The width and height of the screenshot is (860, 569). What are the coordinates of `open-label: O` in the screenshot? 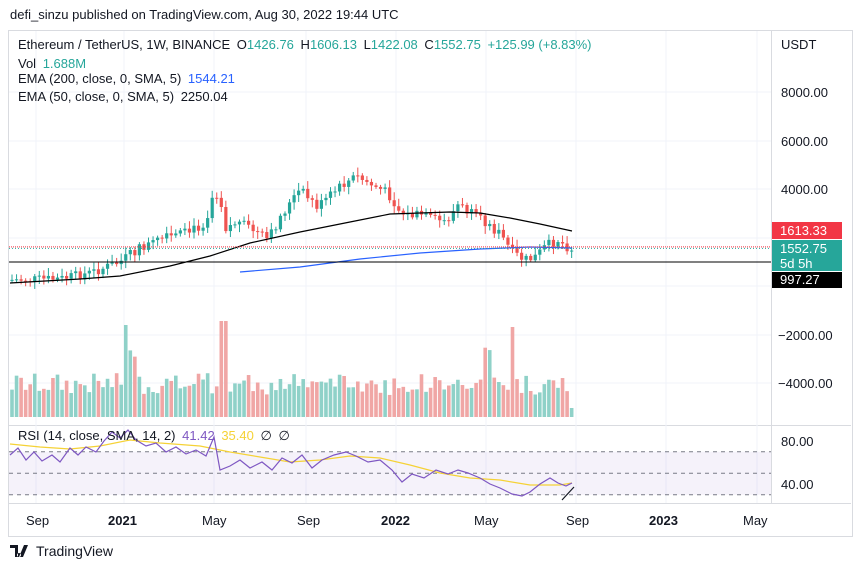 It's located at (241, 44).